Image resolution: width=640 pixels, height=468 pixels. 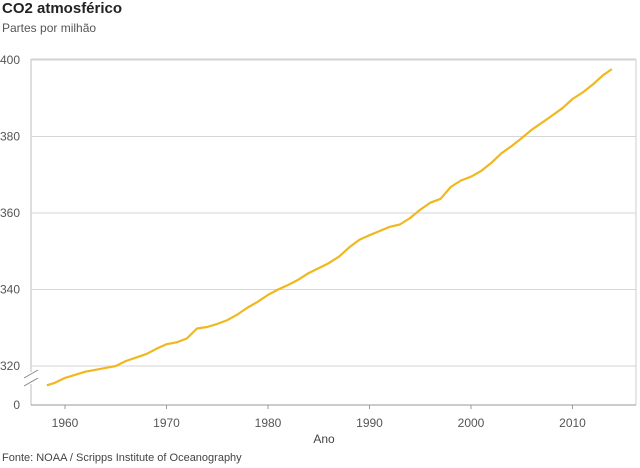 What do you see at coordinates (471, 423) in the screenshot?
I see `x-tick-label: 2000` at bounding box center [471, 423].